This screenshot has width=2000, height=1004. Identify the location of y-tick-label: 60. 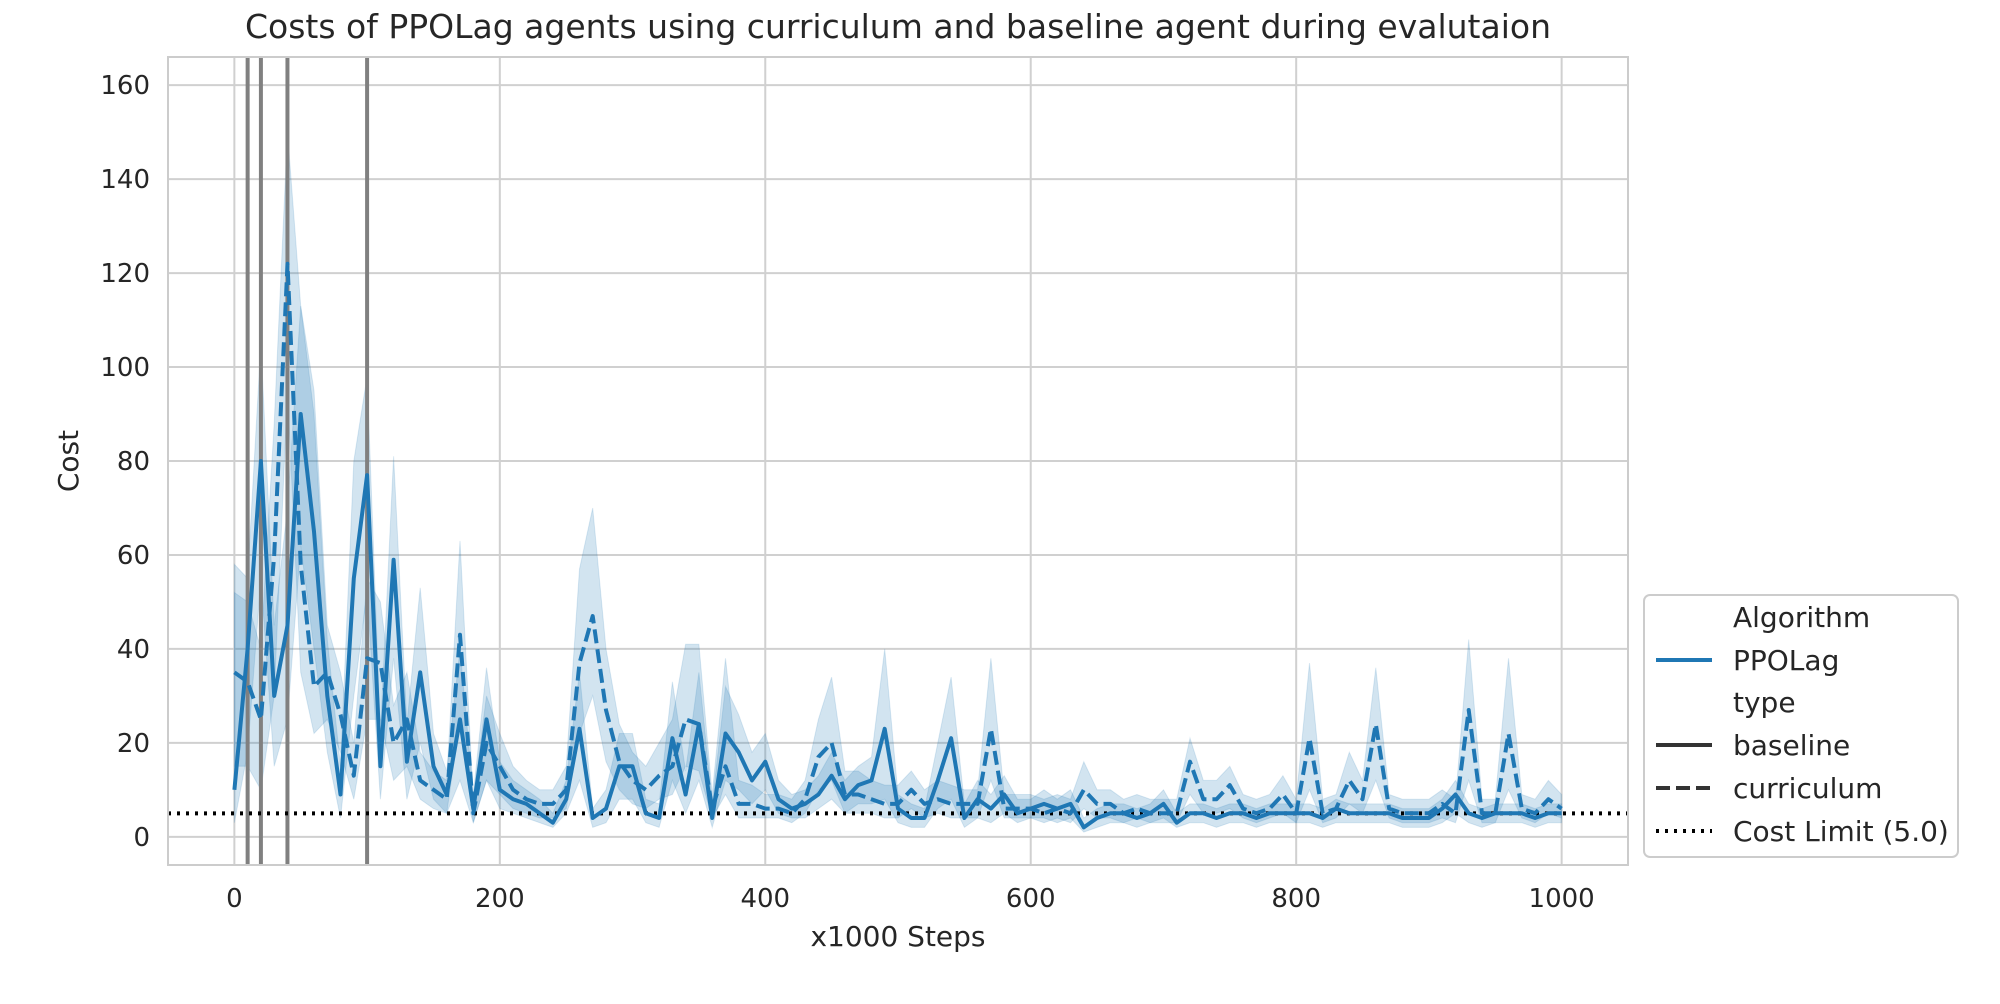
(133, 556).